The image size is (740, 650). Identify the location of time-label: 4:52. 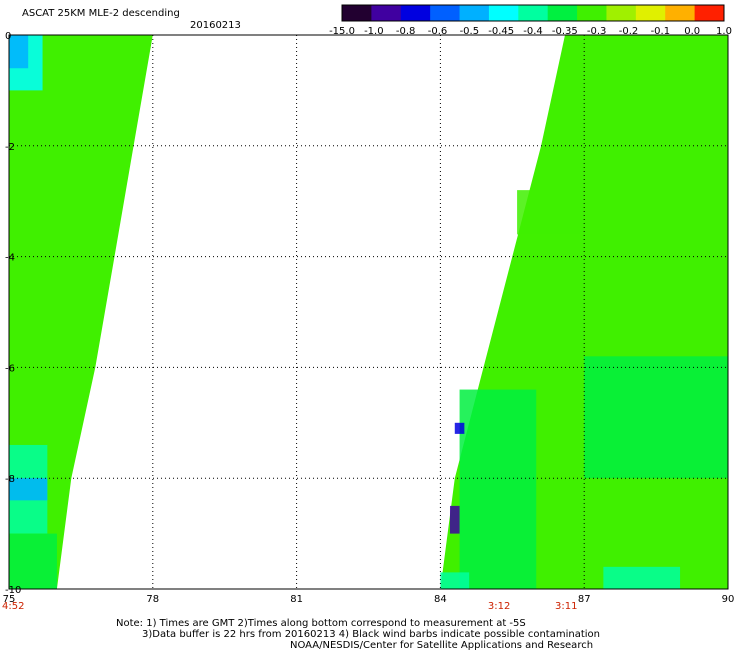
(13, 606).